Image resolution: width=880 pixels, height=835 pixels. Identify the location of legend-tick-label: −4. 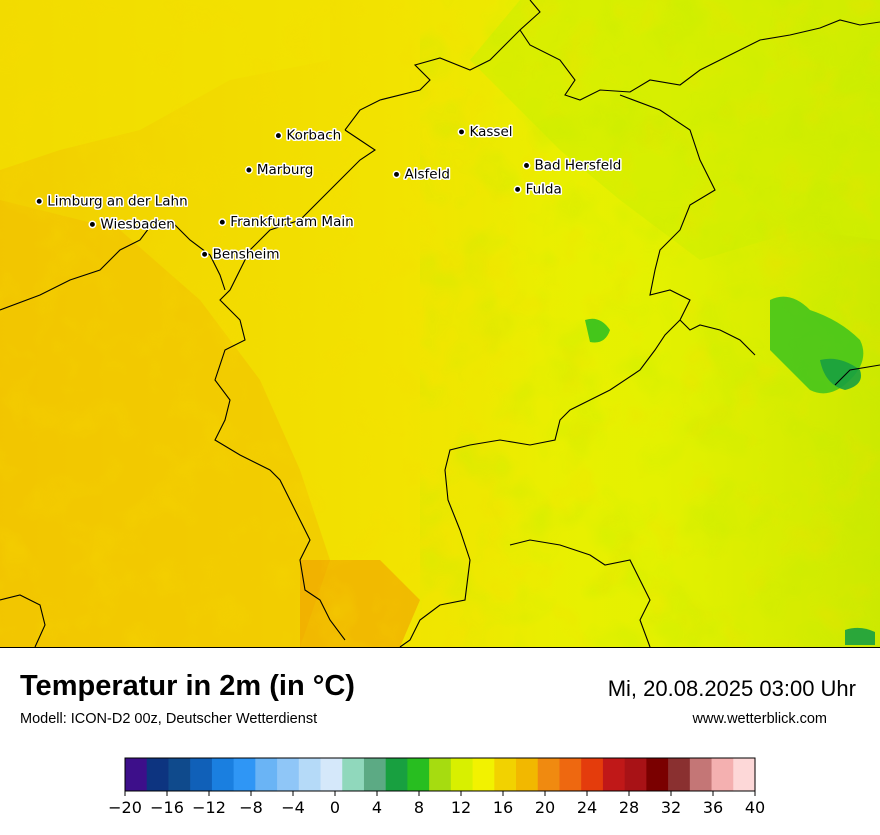
(293, 807).